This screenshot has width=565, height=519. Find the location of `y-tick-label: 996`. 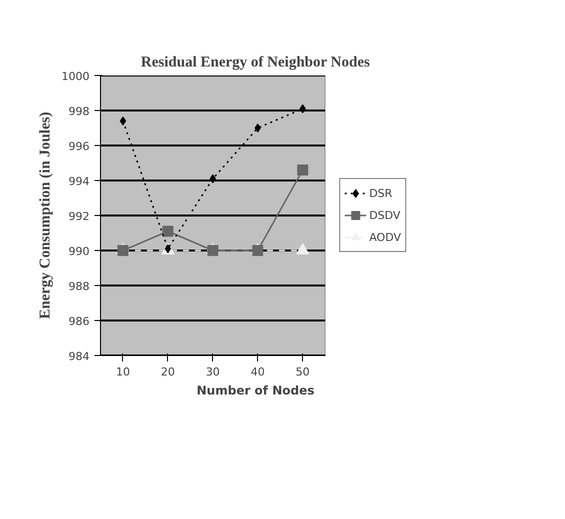

y-tick-label: 996 is located at coordinates (79, 146).